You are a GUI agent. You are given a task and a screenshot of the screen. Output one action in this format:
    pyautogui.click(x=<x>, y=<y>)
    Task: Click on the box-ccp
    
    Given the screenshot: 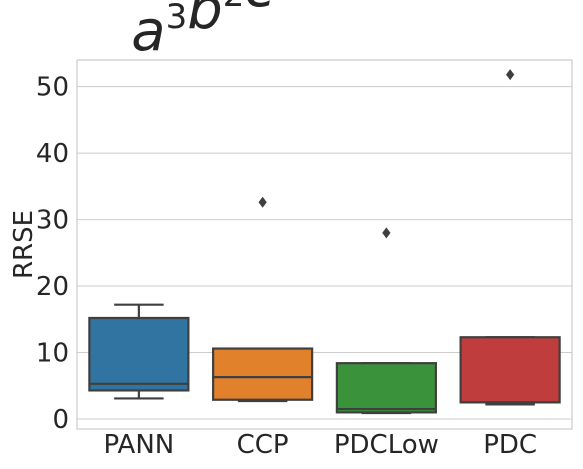 What is the action you would take?
    pyautogui.click(x=263, y=299)
    